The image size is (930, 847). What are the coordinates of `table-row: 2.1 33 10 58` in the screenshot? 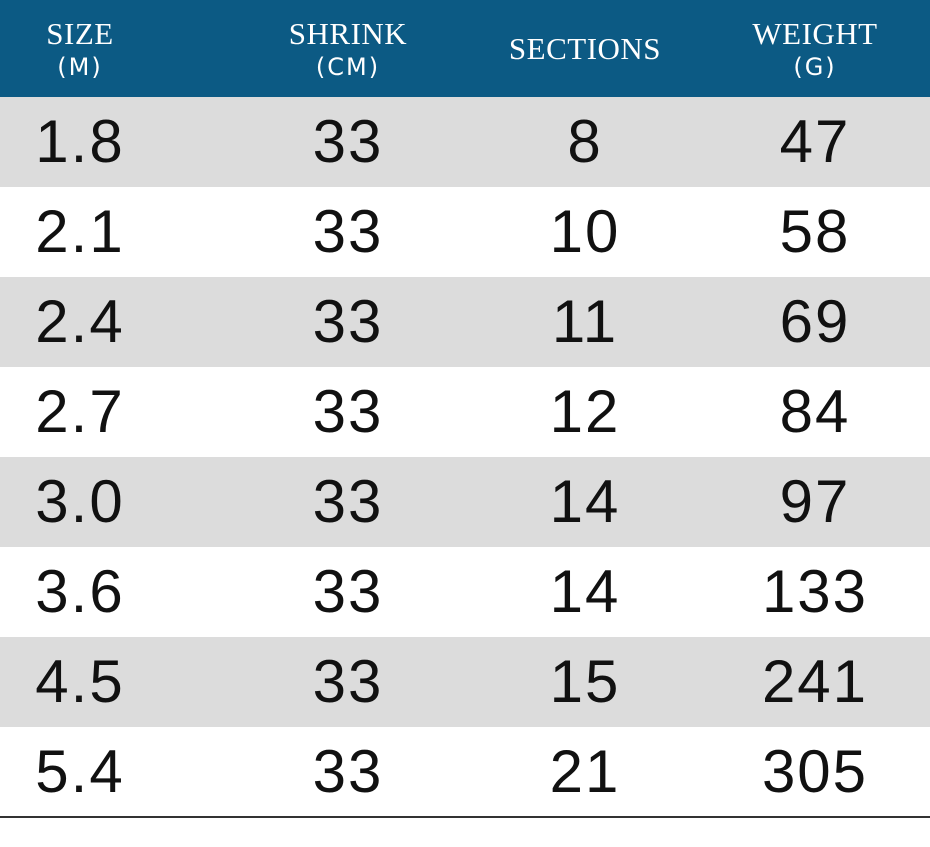 It's located at (465, 232).